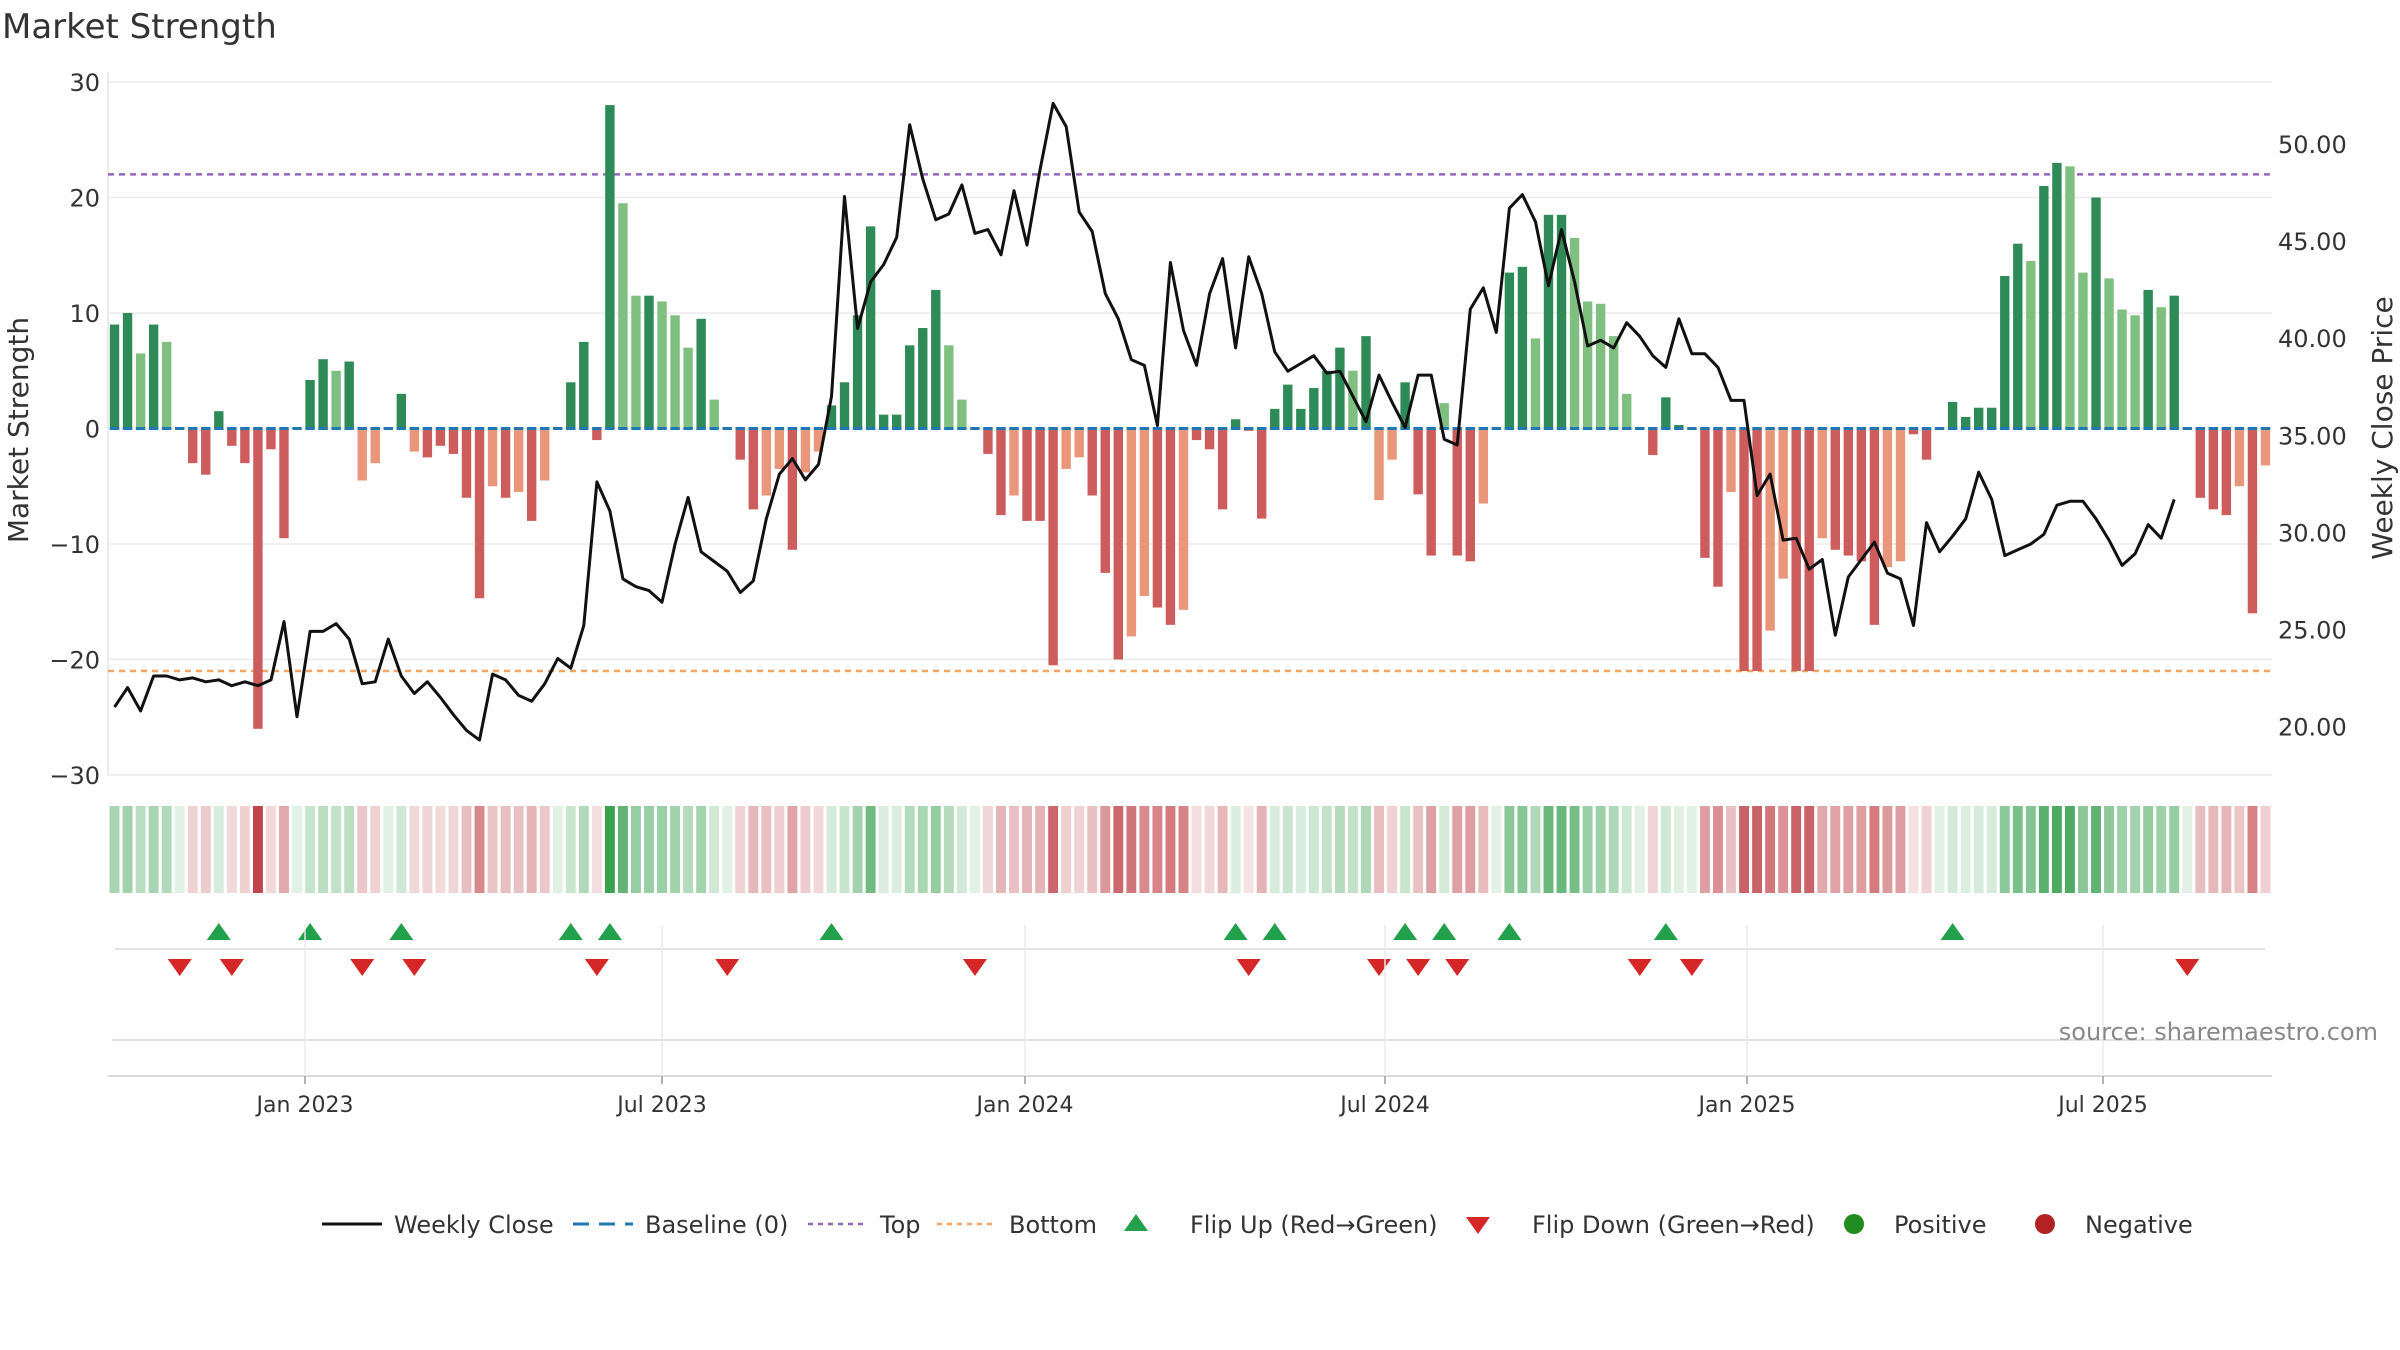 The height and width of the screenshot is (1350, 2400). I want to click on legend-entry: Bottom, so click(1017, 1225).